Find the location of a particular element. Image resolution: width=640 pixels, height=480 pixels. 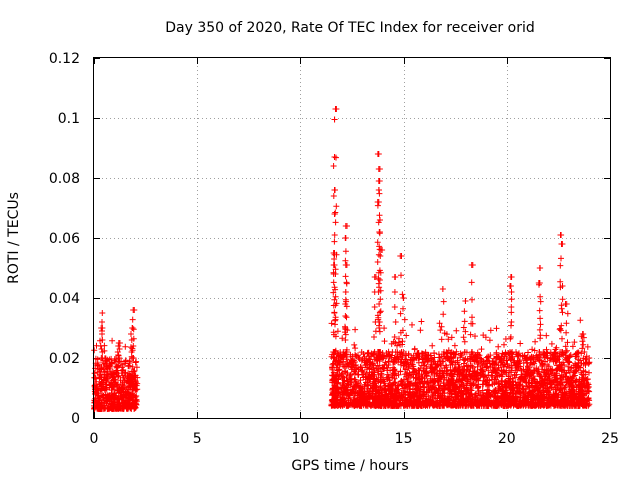

y-tick-label: 0 is located at coordinates (75, 419).